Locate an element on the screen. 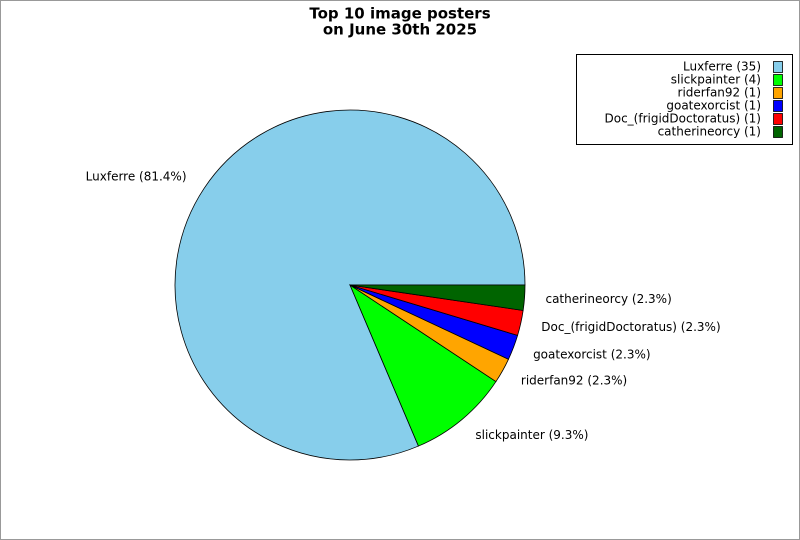  legend-label: goatexorcist (1) is located at coordinates (713, 106).